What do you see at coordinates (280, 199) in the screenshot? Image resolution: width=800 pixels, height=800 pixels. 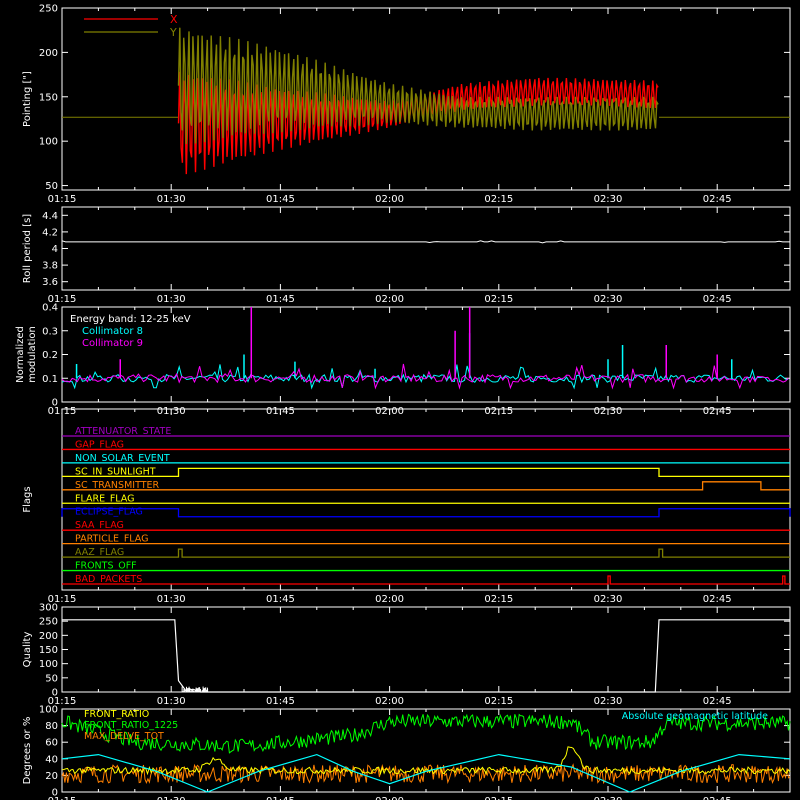 I see `pointing-x-tick-label: 01:45` at bounding box center [280, 199].